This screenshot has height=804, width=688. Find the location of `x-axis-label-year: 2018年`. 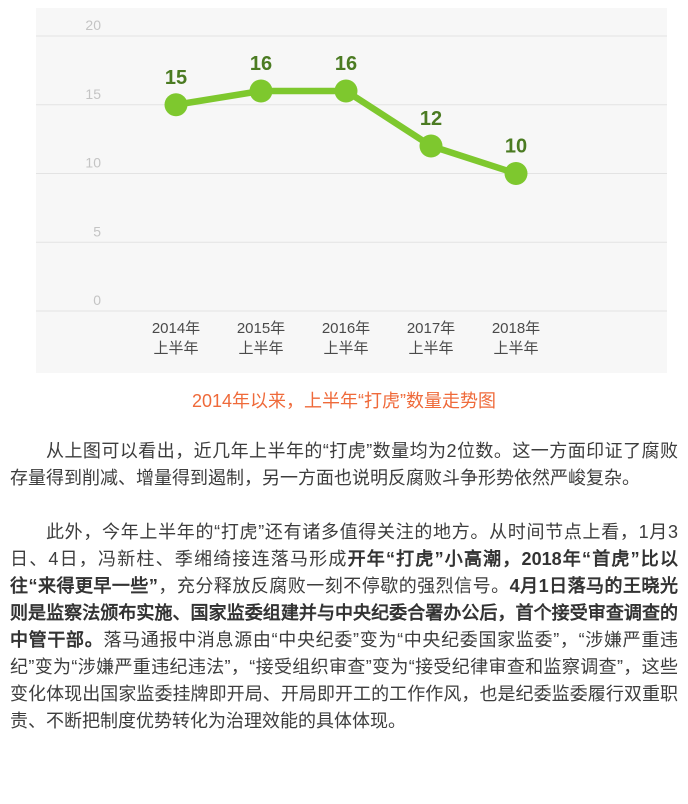

x-axis-label-year: 2018年 is located at coordinates (516, 328).